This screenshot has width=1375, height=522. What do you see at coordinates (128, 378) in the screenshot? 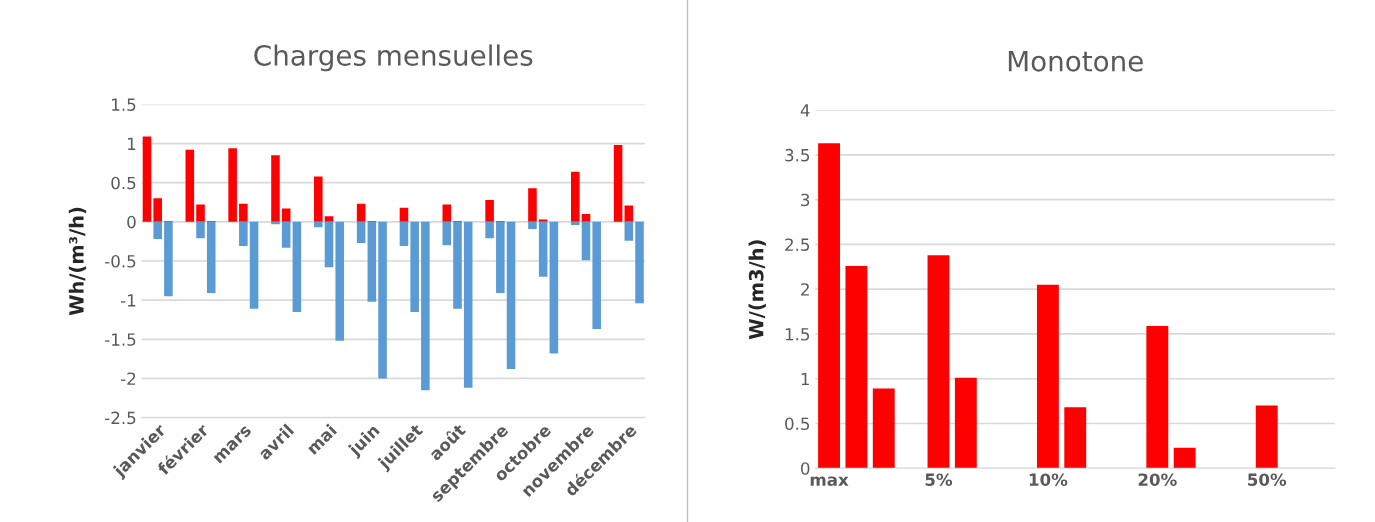
I see `y-tick-label: -2` at bounding box center [128, 378].